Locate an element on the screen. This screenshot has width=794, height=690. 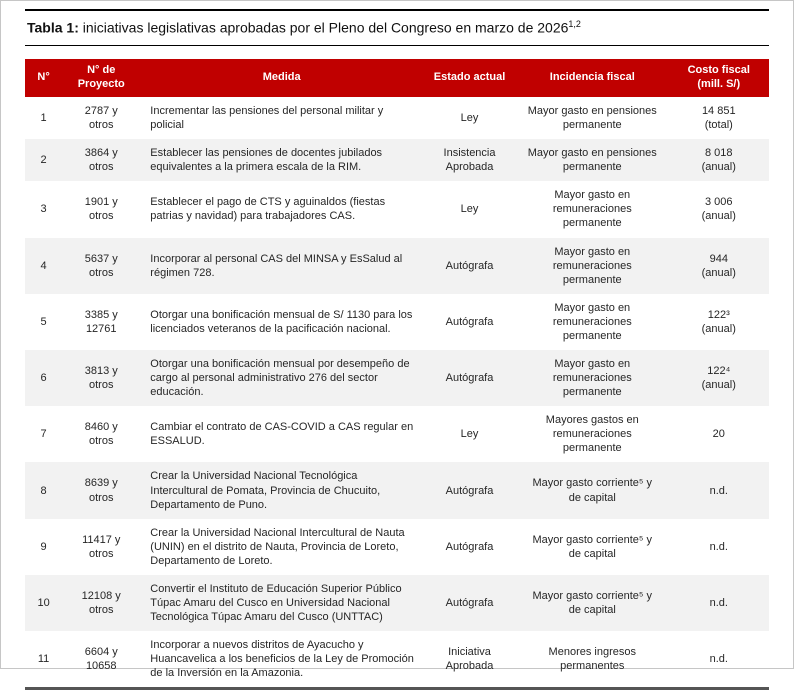
cell-num: 3 is located at coordinates (43, 209).